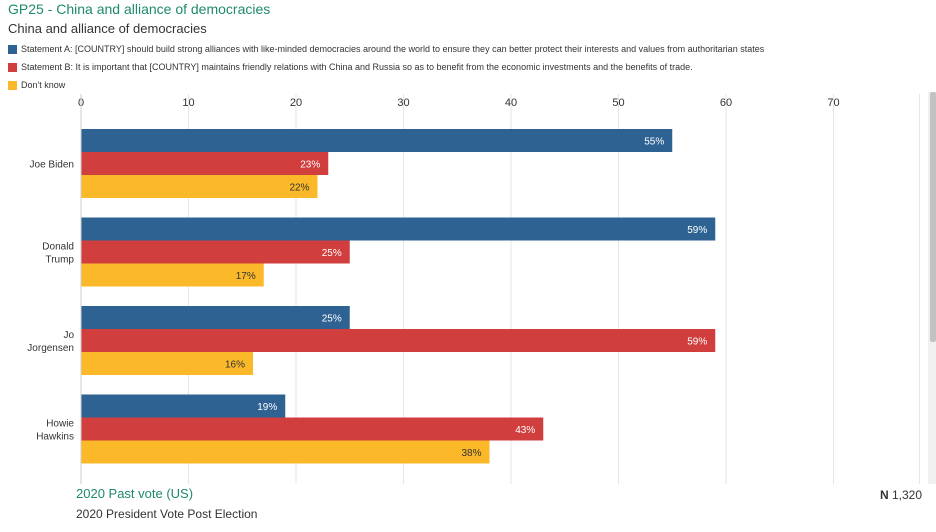 The width and height of the screenshot is (936, 532). Describe the element at coordinates (68, 335) in the screenshot. I see `category-label-2-line-0: Jo` at that location.